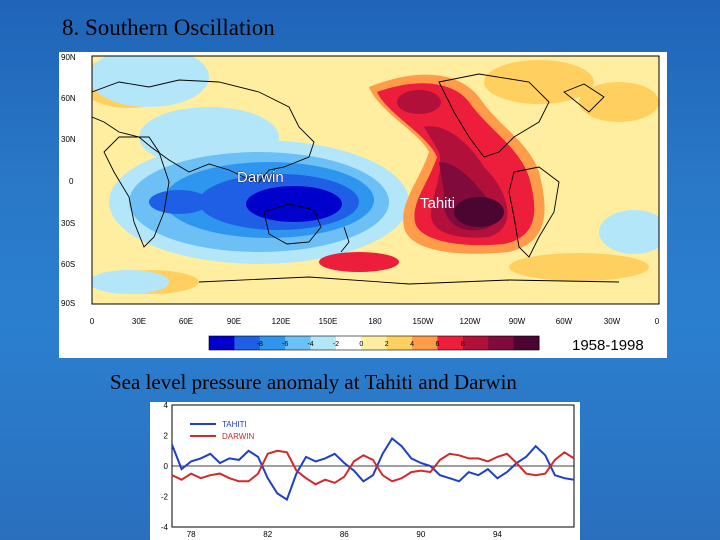 The image size is (720, 540). Describe the element at coordinates (497, 534) in the screenshot. I see `x-tick: 94` at that location.